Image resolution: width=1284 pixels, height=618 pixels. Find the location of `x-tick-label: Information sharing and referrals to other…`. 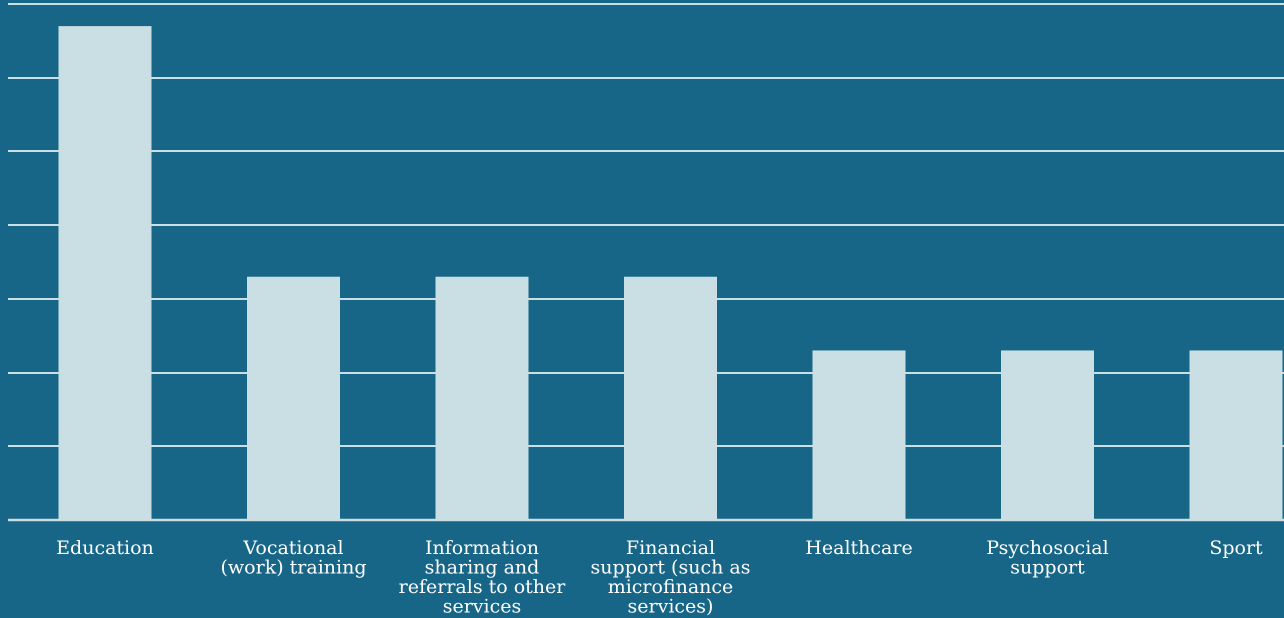

x-tick-label: Information sharing and referrals to other… is located at coordinates (483, 577).